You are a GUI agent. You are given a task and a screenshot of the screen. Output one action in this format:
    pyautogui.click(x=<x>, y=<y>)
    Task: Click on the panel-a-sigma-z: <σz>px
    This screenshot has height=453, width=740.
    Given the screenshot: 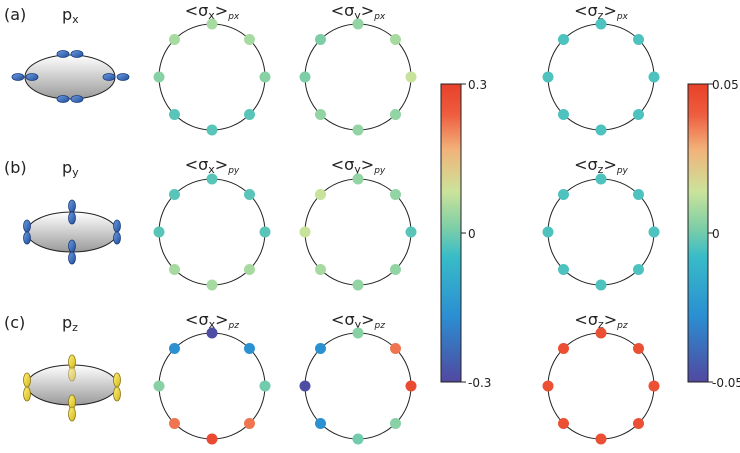 What is the action you would take?
    pyautogui.click(x=601, y=68)
    